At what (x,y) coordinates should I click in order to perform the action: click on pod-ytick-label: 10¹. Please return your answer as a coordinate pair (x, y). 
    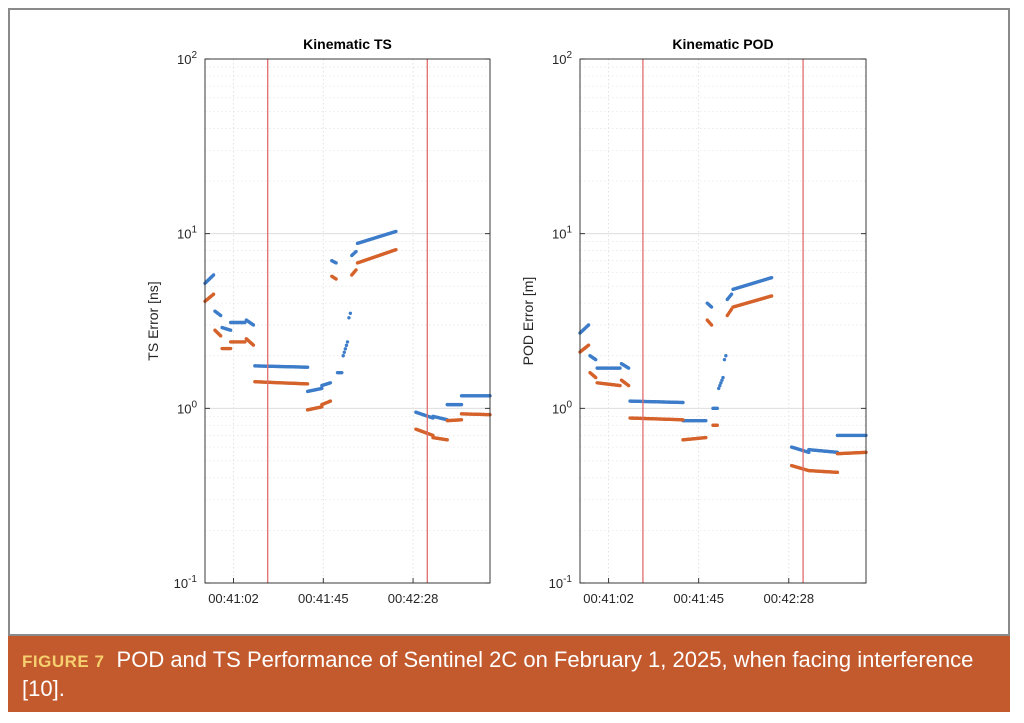
    Looking at the image, I should click on (562, 233).